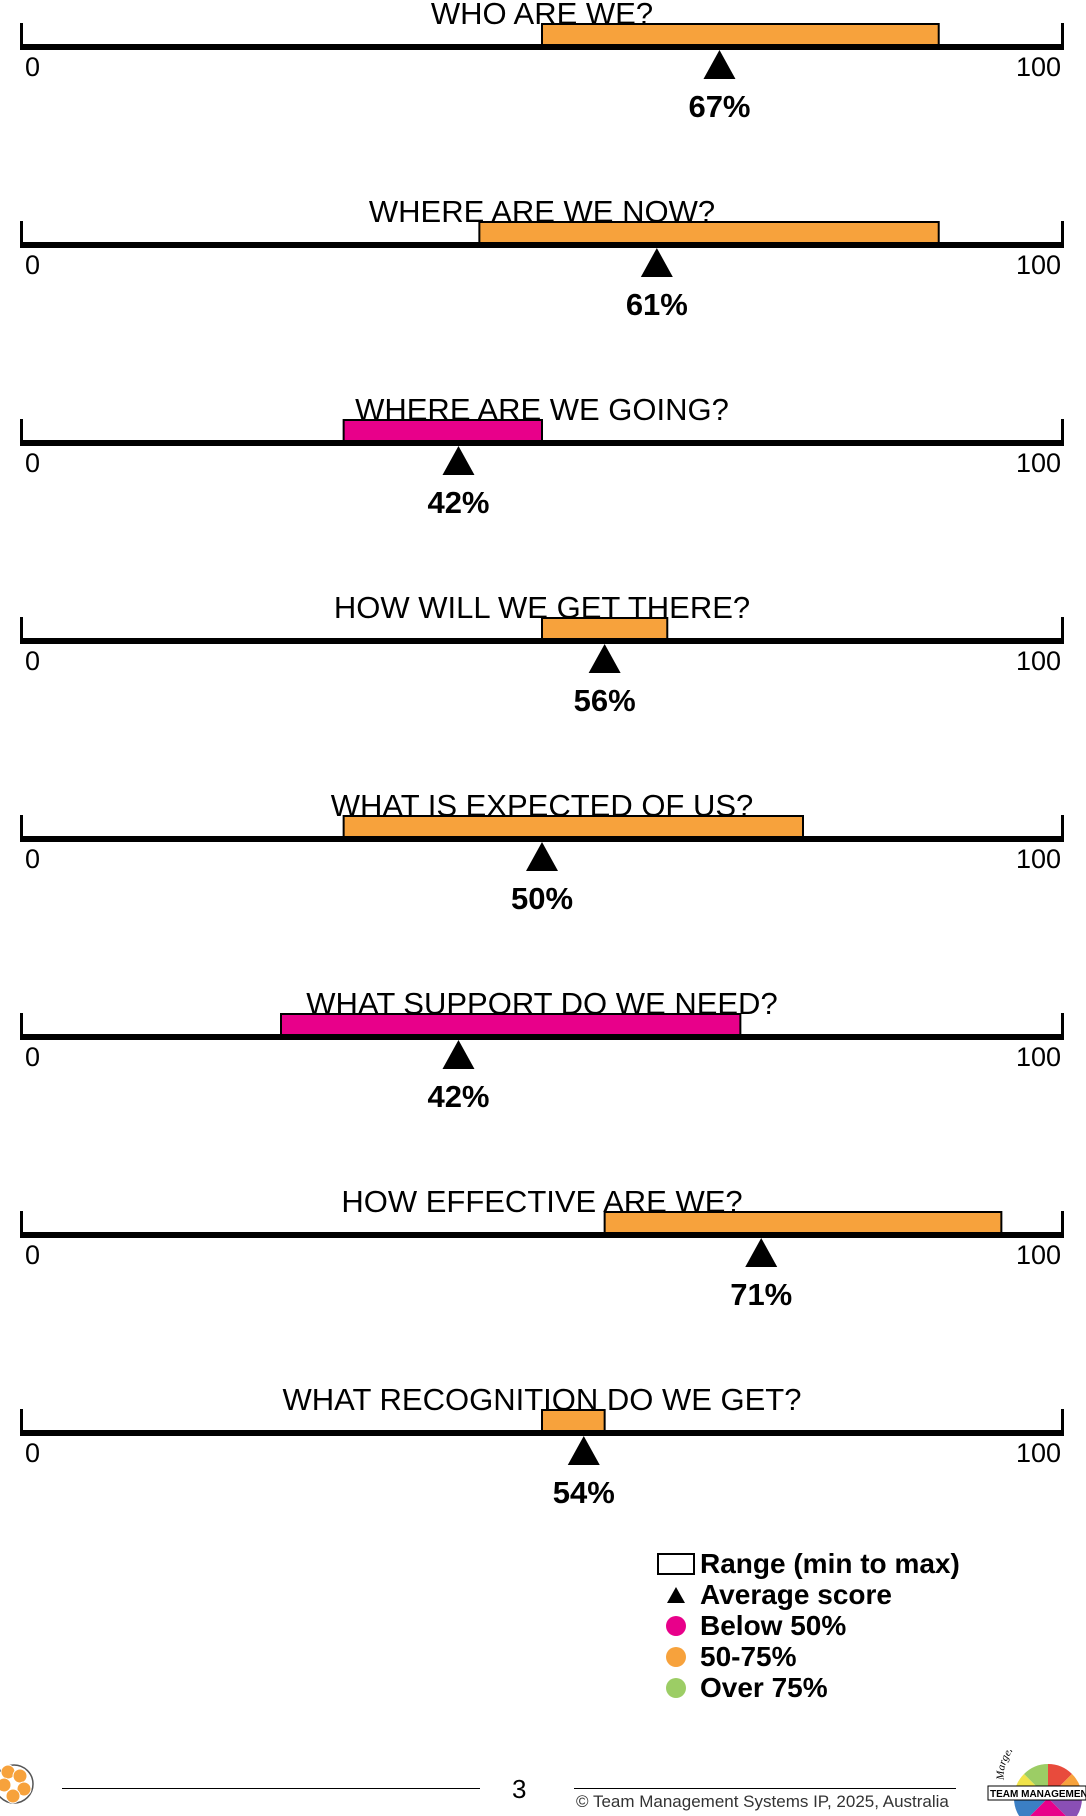 The image size is (1086, 1816). Describe the element at coordinates (1038, 1794) in the screenshot. I see `right-logo-banner-text: TEAM MANAGEMENT` at that location.